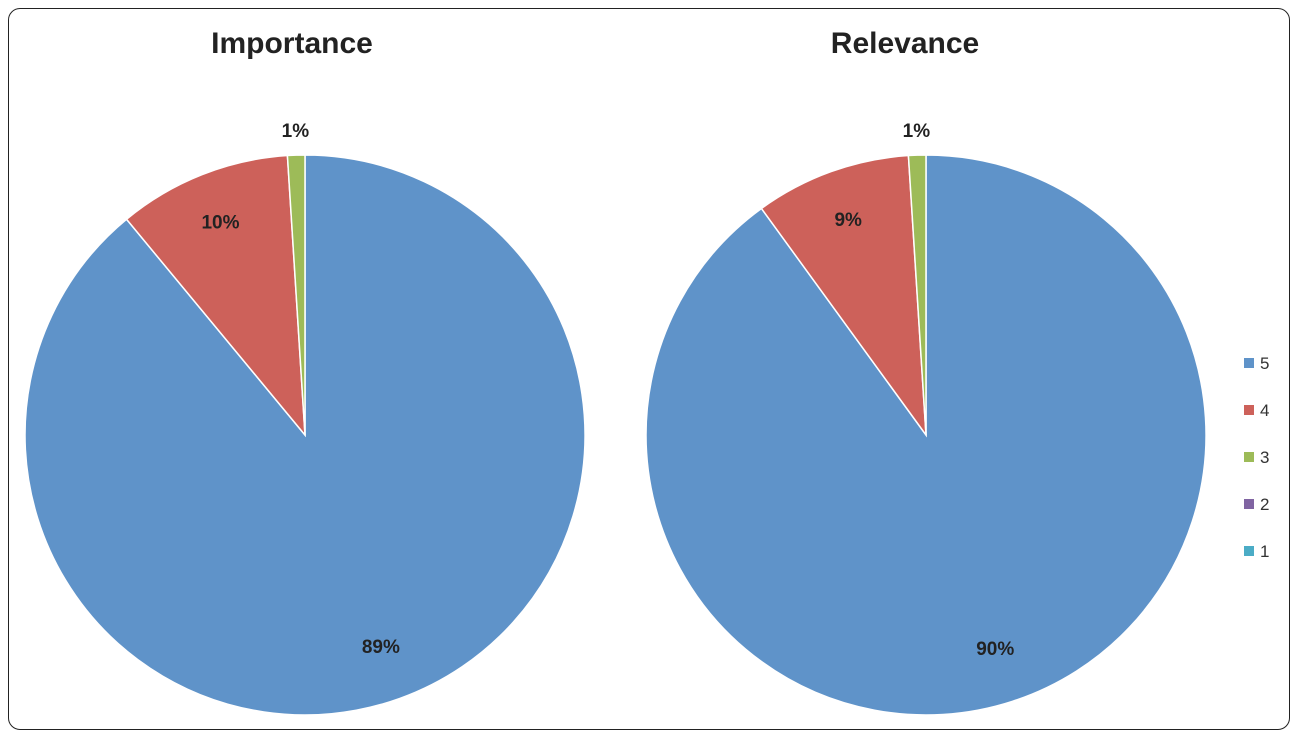 The width and height of the screenshot is (1292, 730). I want to click on data-label-4: 9%, so click(848, 220).